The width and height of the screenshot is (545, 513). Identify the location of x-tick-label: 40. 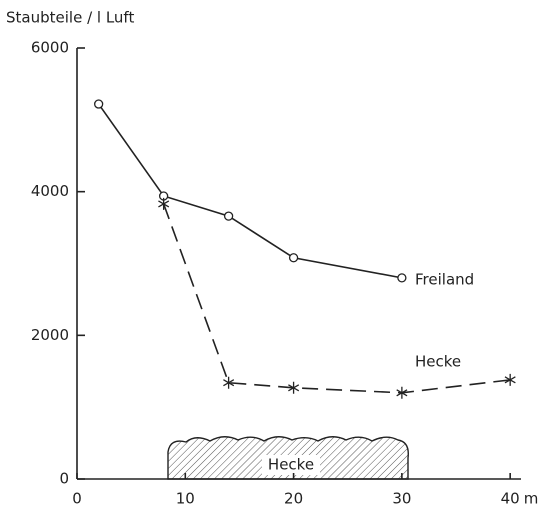
(510, 499).